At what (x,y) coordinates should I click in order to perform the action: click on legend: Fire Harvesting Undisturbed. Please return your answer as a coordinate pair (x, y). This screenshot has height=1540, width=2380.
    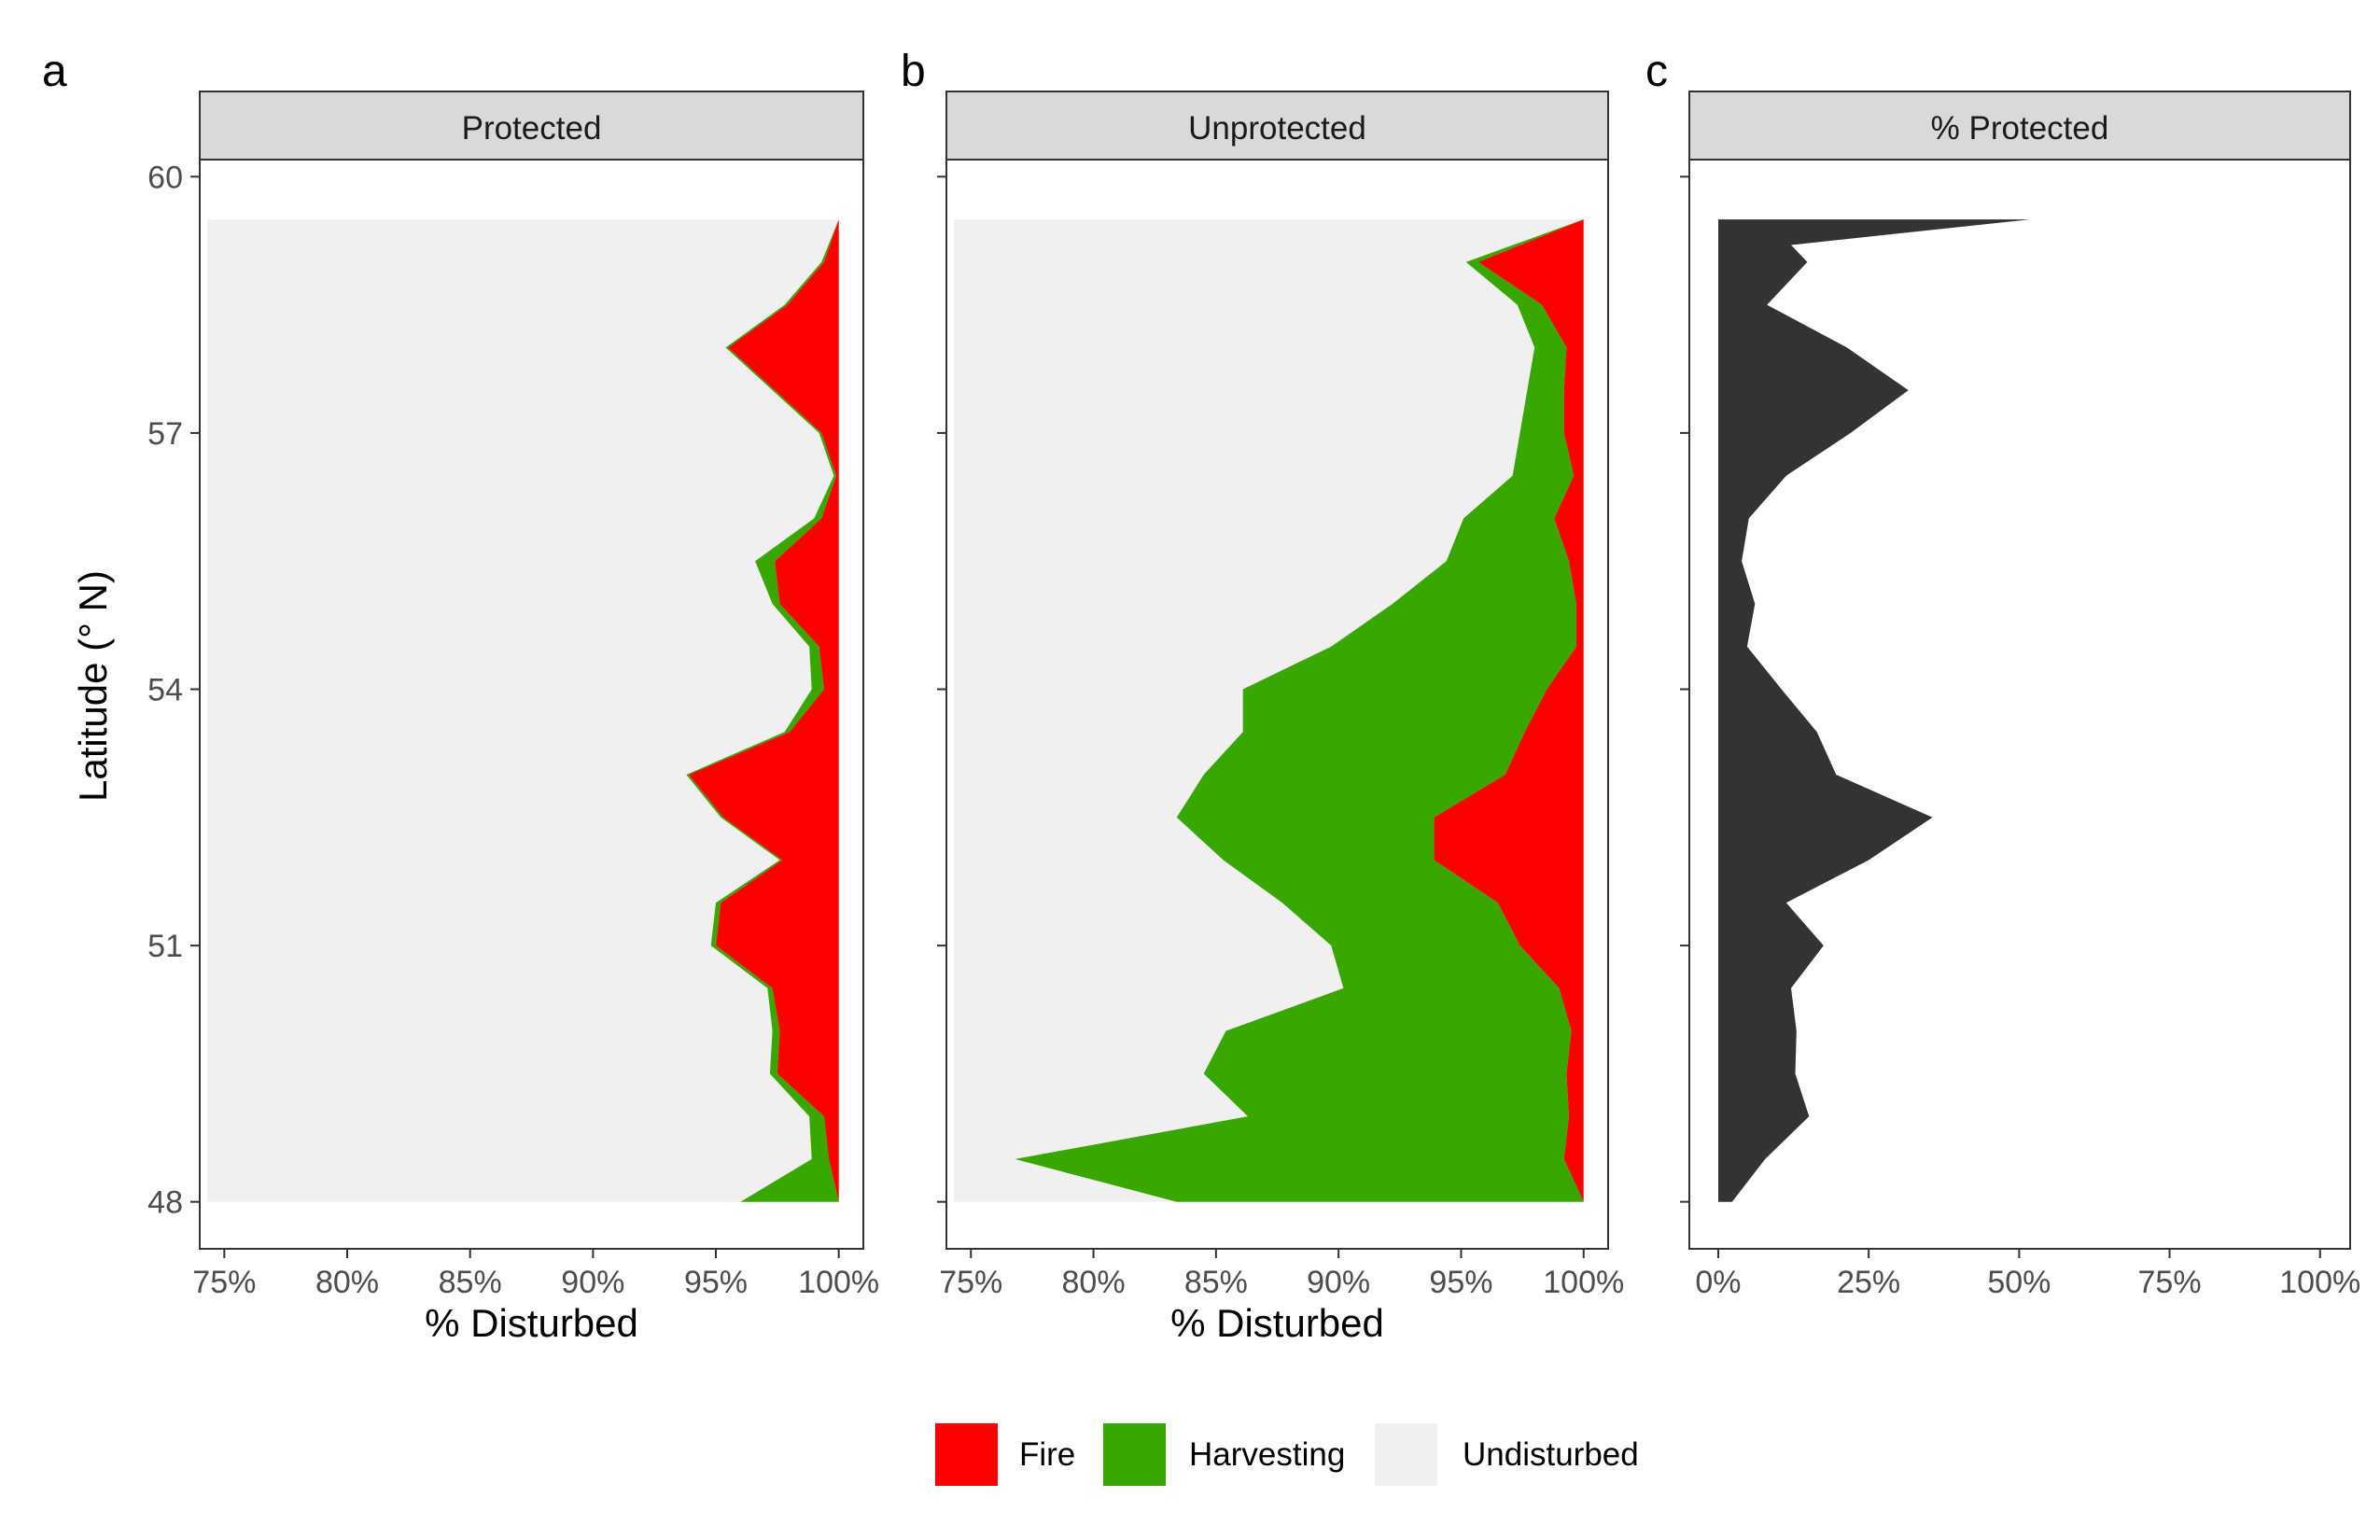
    Looking at the image, I should click on (1287, 1454).